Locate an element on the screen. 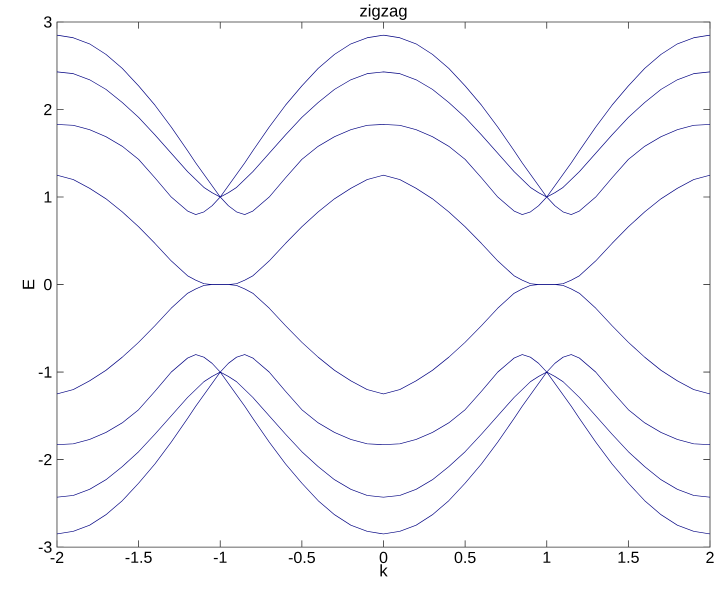  x-tick-label: -1 is located at coordinates (220, 557).